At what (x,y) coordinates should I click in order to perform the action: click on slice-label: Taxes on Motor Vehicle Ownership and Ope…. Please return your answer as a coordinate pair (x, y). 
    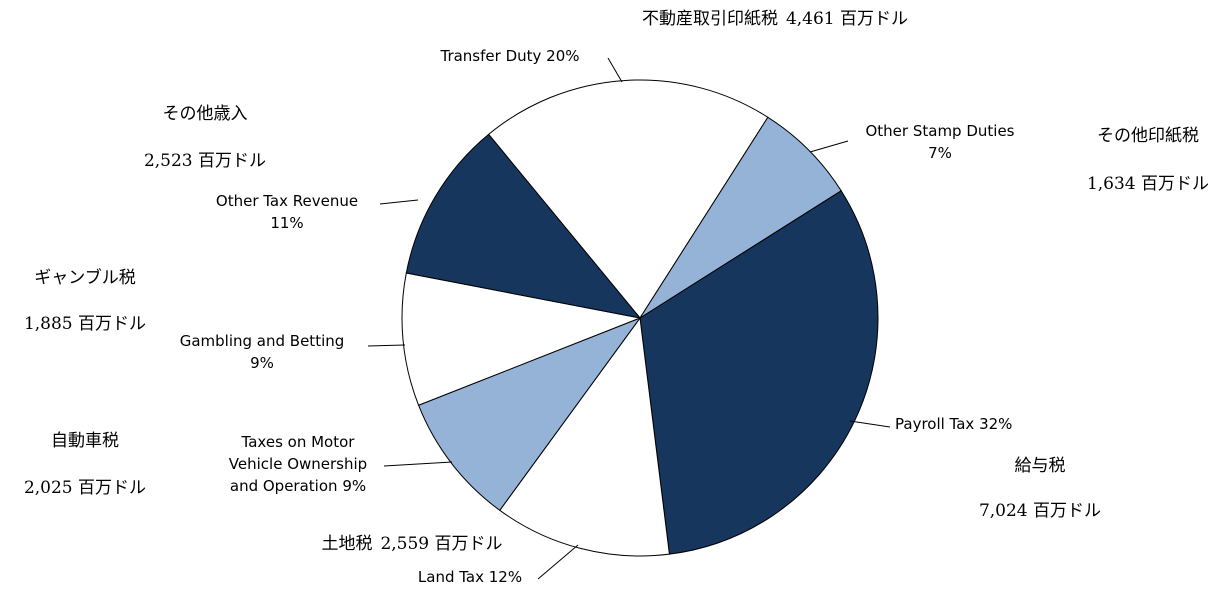
    Looking at the image, I should click on (298, 464).